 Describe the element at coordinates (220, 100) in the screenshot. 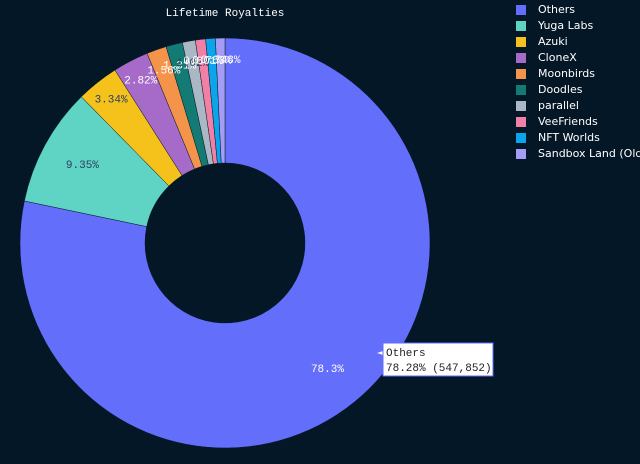

I see `slice` at that location.